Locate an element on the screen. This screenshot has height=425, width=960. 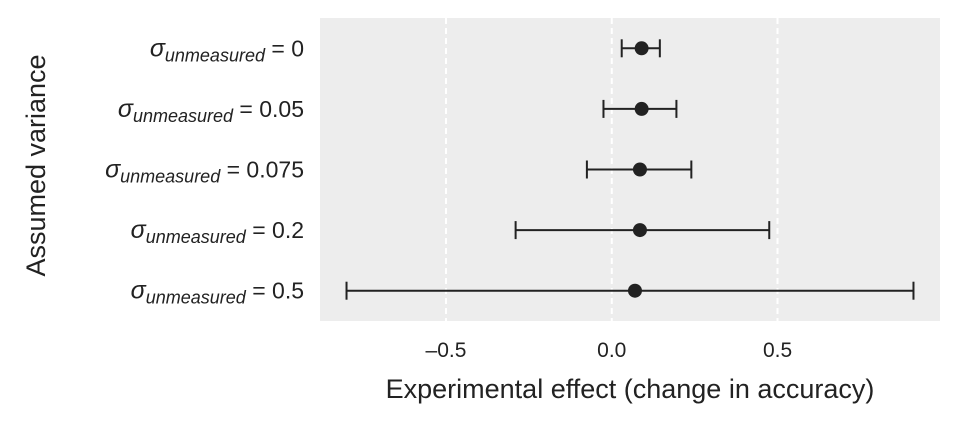
variance-value: = 0.05 is located at coordinates (268, 109).